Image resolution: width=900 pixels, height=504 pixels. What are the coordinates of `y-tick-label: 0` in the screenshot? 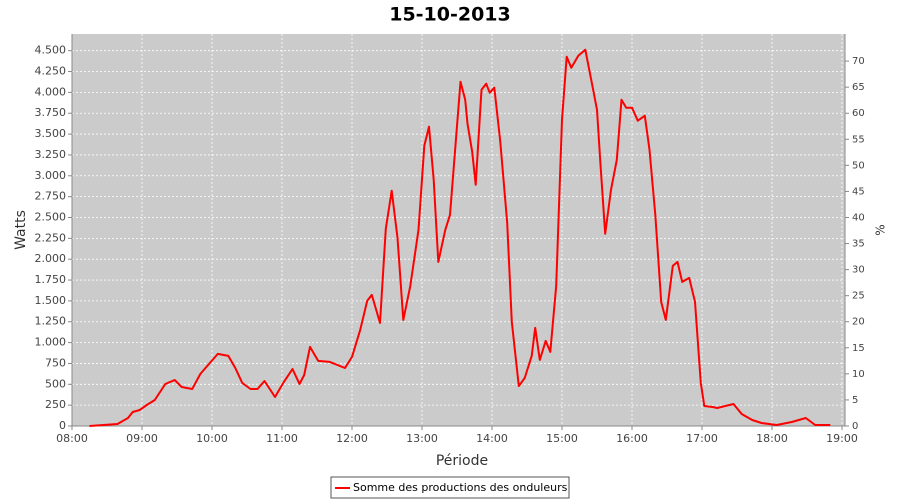 It's located at (62, 425).